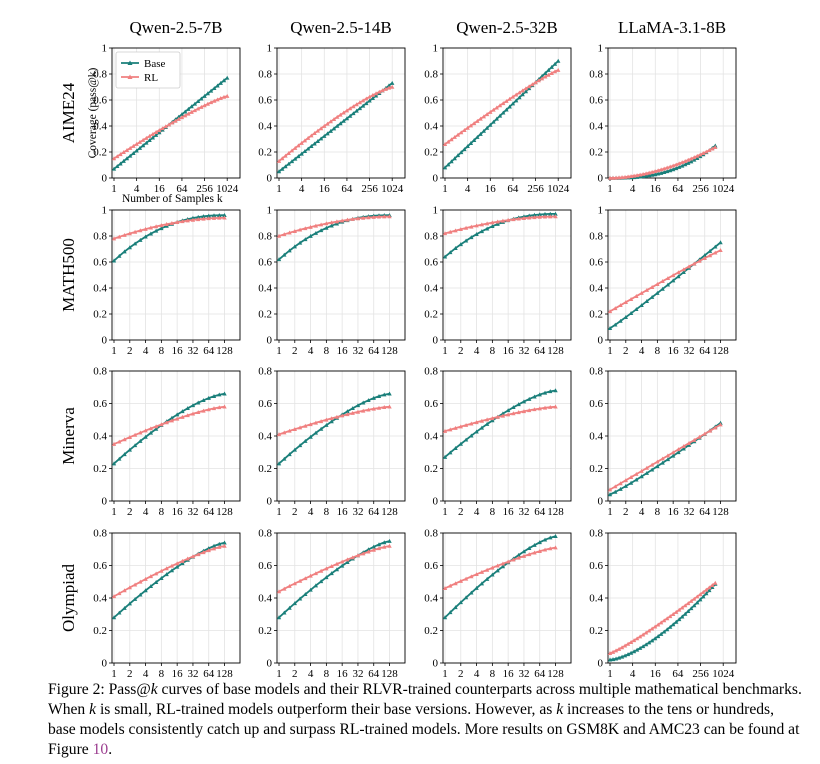  What do you see at coordinates (498, 442) in the screenshot?
I see `subplot-minerva-qwen-2-5-32b: 0 0.2 0.4 0.6 0.8 1 2 4 8 16 32 64 128` at bounding box center [498, 442].